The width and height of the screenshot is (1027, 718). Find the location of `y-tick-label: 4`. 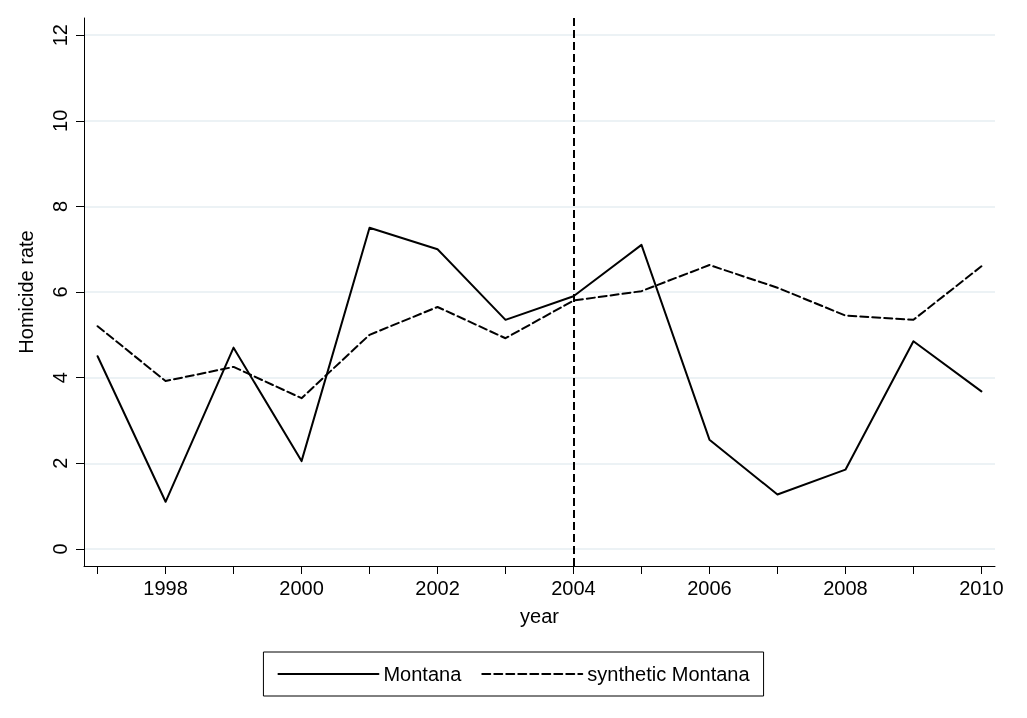

y-tick-label: 4 is located at coordinates (60, 378).